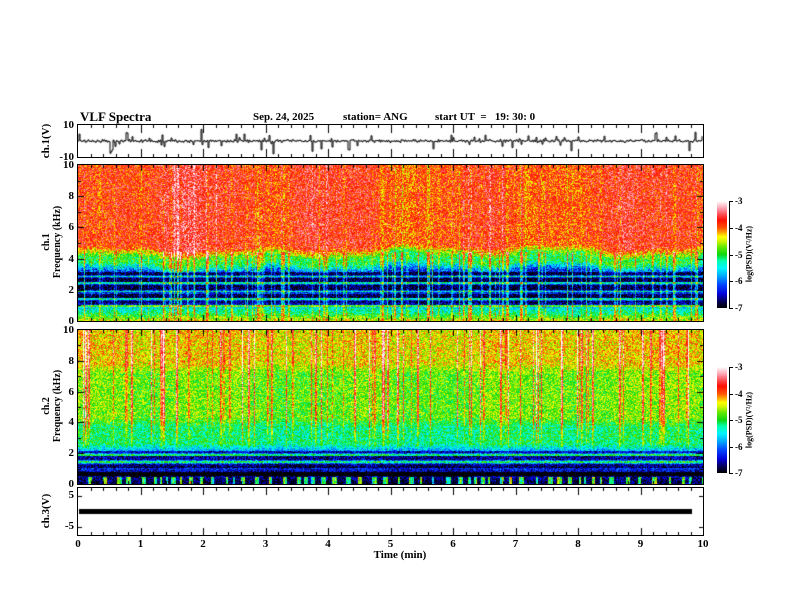 The width and height of the screenshot is (792, 612). Describe the element at coordinates (68, 330) in the screenshot. I see `spec2-ytick: 10` at that location.